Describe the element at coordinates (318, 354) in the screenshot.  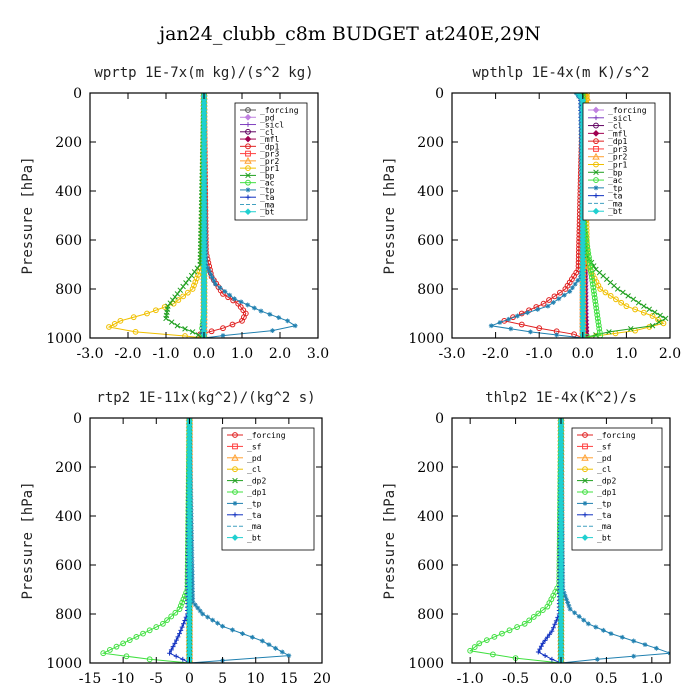
I see `x-tick-label: 3.0` at that location.